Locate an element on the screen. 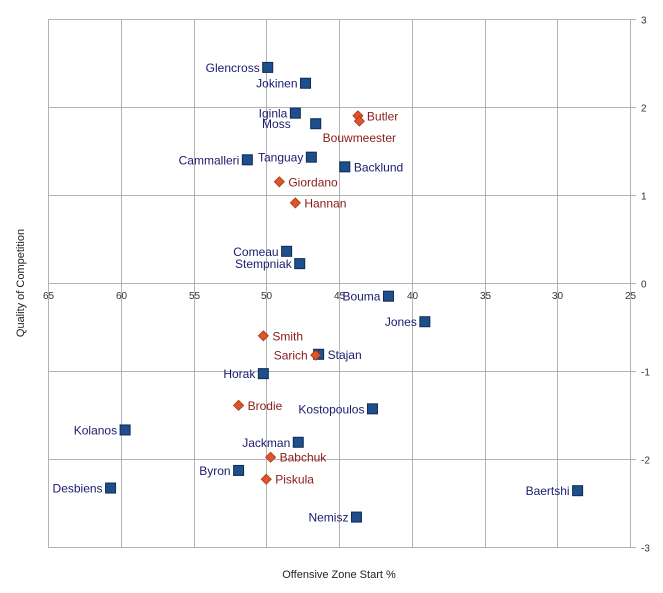 The image size is (663, 593). point-label: Cammalleri is located at coordinates (209, 160).